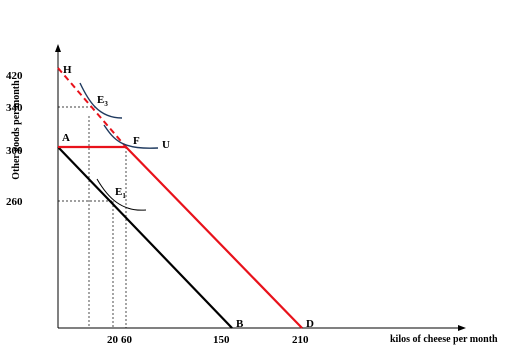 This screenshot has height=345, width=518. What do you see at coordinates (136, 141) in the screenshot?
I see `point-label-F: F` at bounding box center [136, 141].